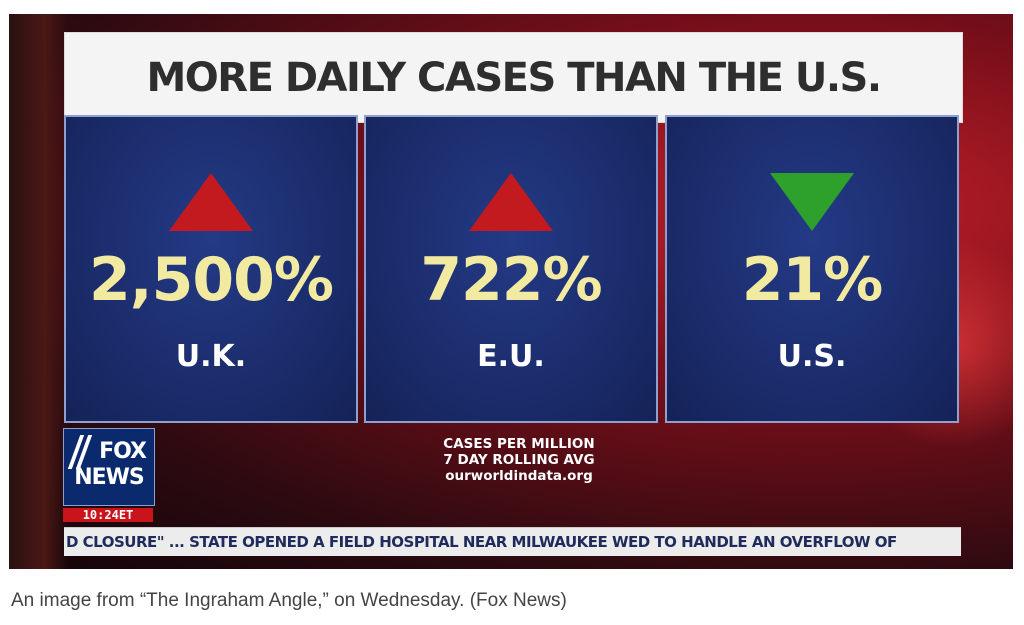  What do you see at coordinates (511, 356) in the screenshot?
I see `panel-region: E.U.` at bounding box center [511, 356].